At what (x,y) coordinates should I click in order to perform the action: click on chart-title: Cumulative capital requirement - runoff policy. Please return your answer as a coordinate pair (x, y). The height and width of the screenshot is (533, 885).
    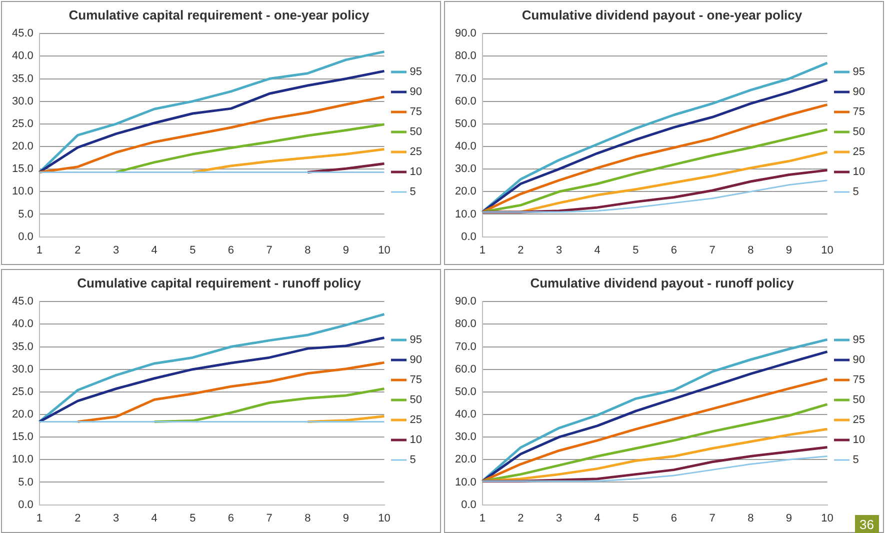
    Looking at the image, I should click on (219, 282).